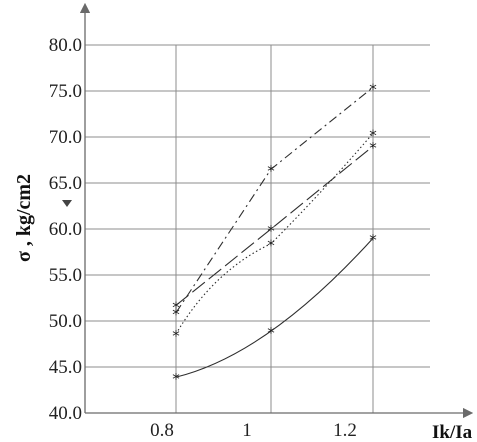  What do you see at coordinates (65, 367) in the screenshot?
I see `y-tick-label: 45.0` at bounding box center [65, 367].